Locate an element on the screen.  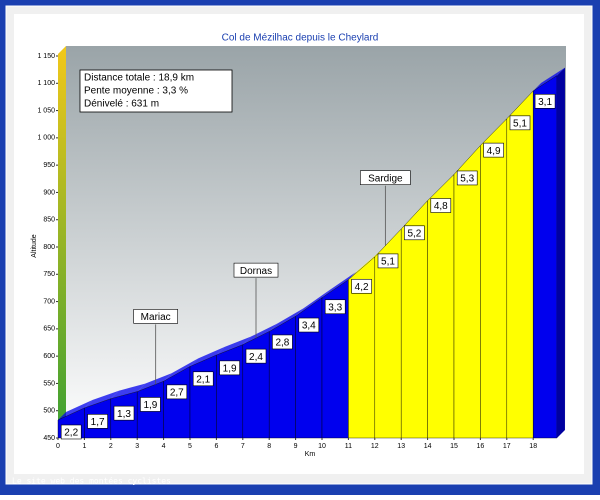
x-tick-label: 2 is located at coordinates (111, 446).